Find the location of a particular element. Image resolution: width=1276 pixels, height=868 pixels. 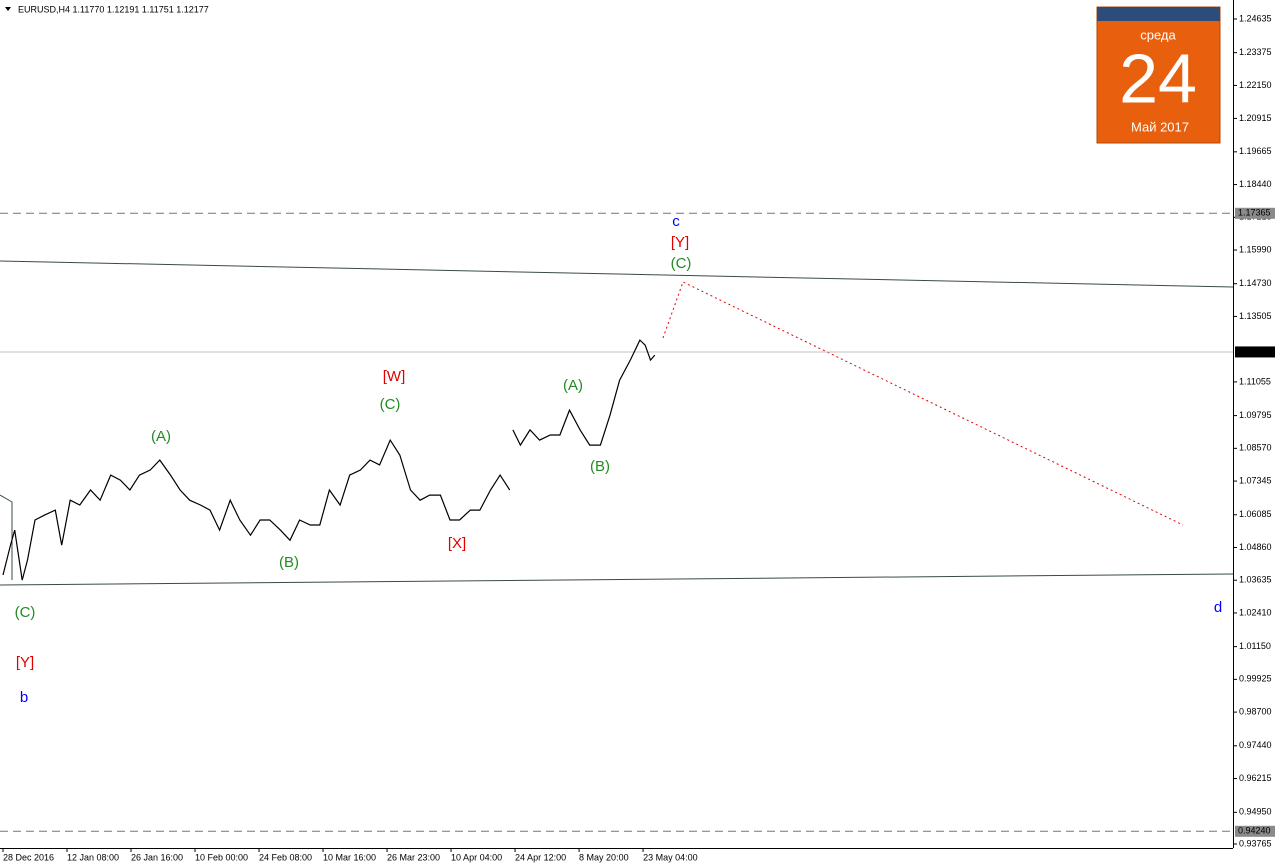

y-tick-label: 1.15990 is located at coordinates (1255, 249).